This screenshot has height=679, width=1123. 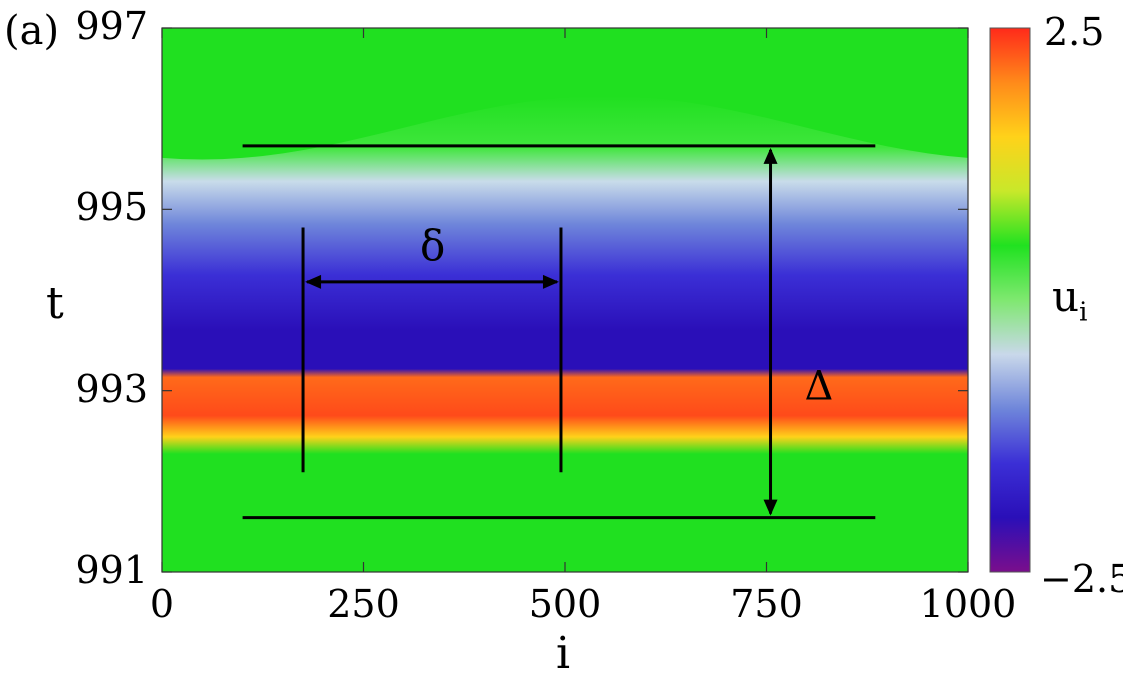 What do you see at coordinates (313, 281) in the screenshot?
I see `delta-small-arrowhead-left` at bounding box center [313, 281].